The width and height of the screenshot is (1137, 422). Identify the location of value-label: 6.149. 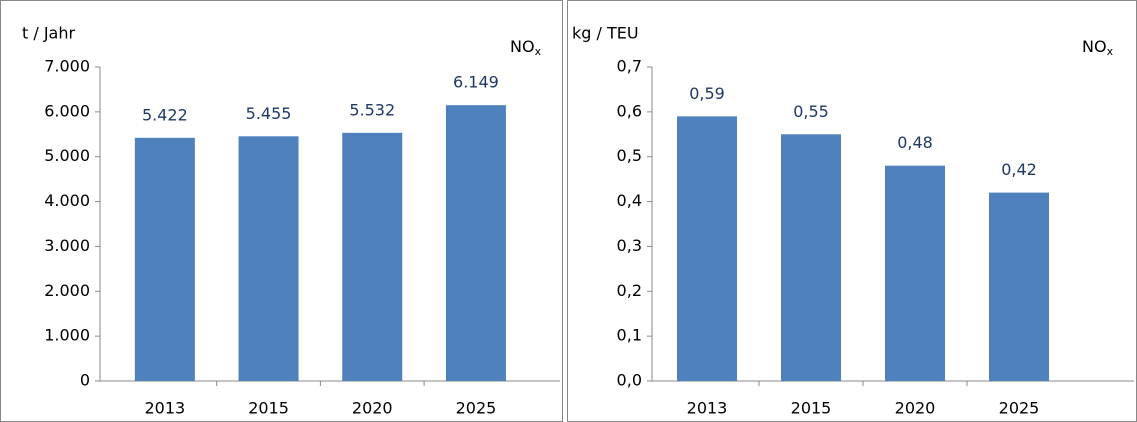
(476, 82).